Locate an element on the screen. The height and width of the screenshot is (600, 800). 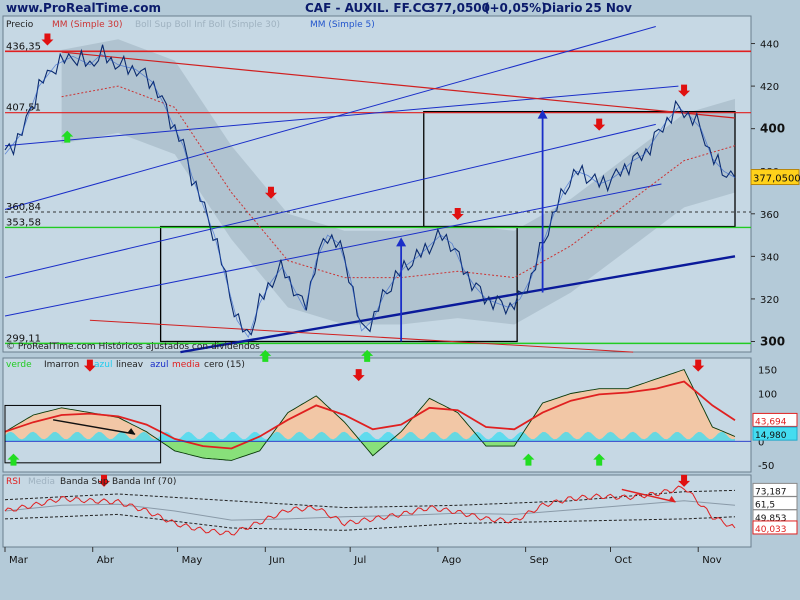
range-box-left is located at coordinates (338, 284).